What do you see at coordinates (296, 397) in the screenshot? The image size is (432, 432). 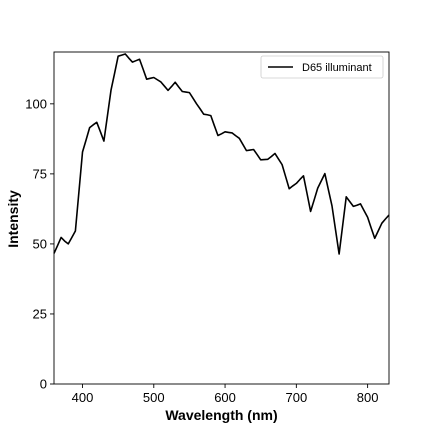 I see `x-tick-label: 700` at bounding box center [296, 397].